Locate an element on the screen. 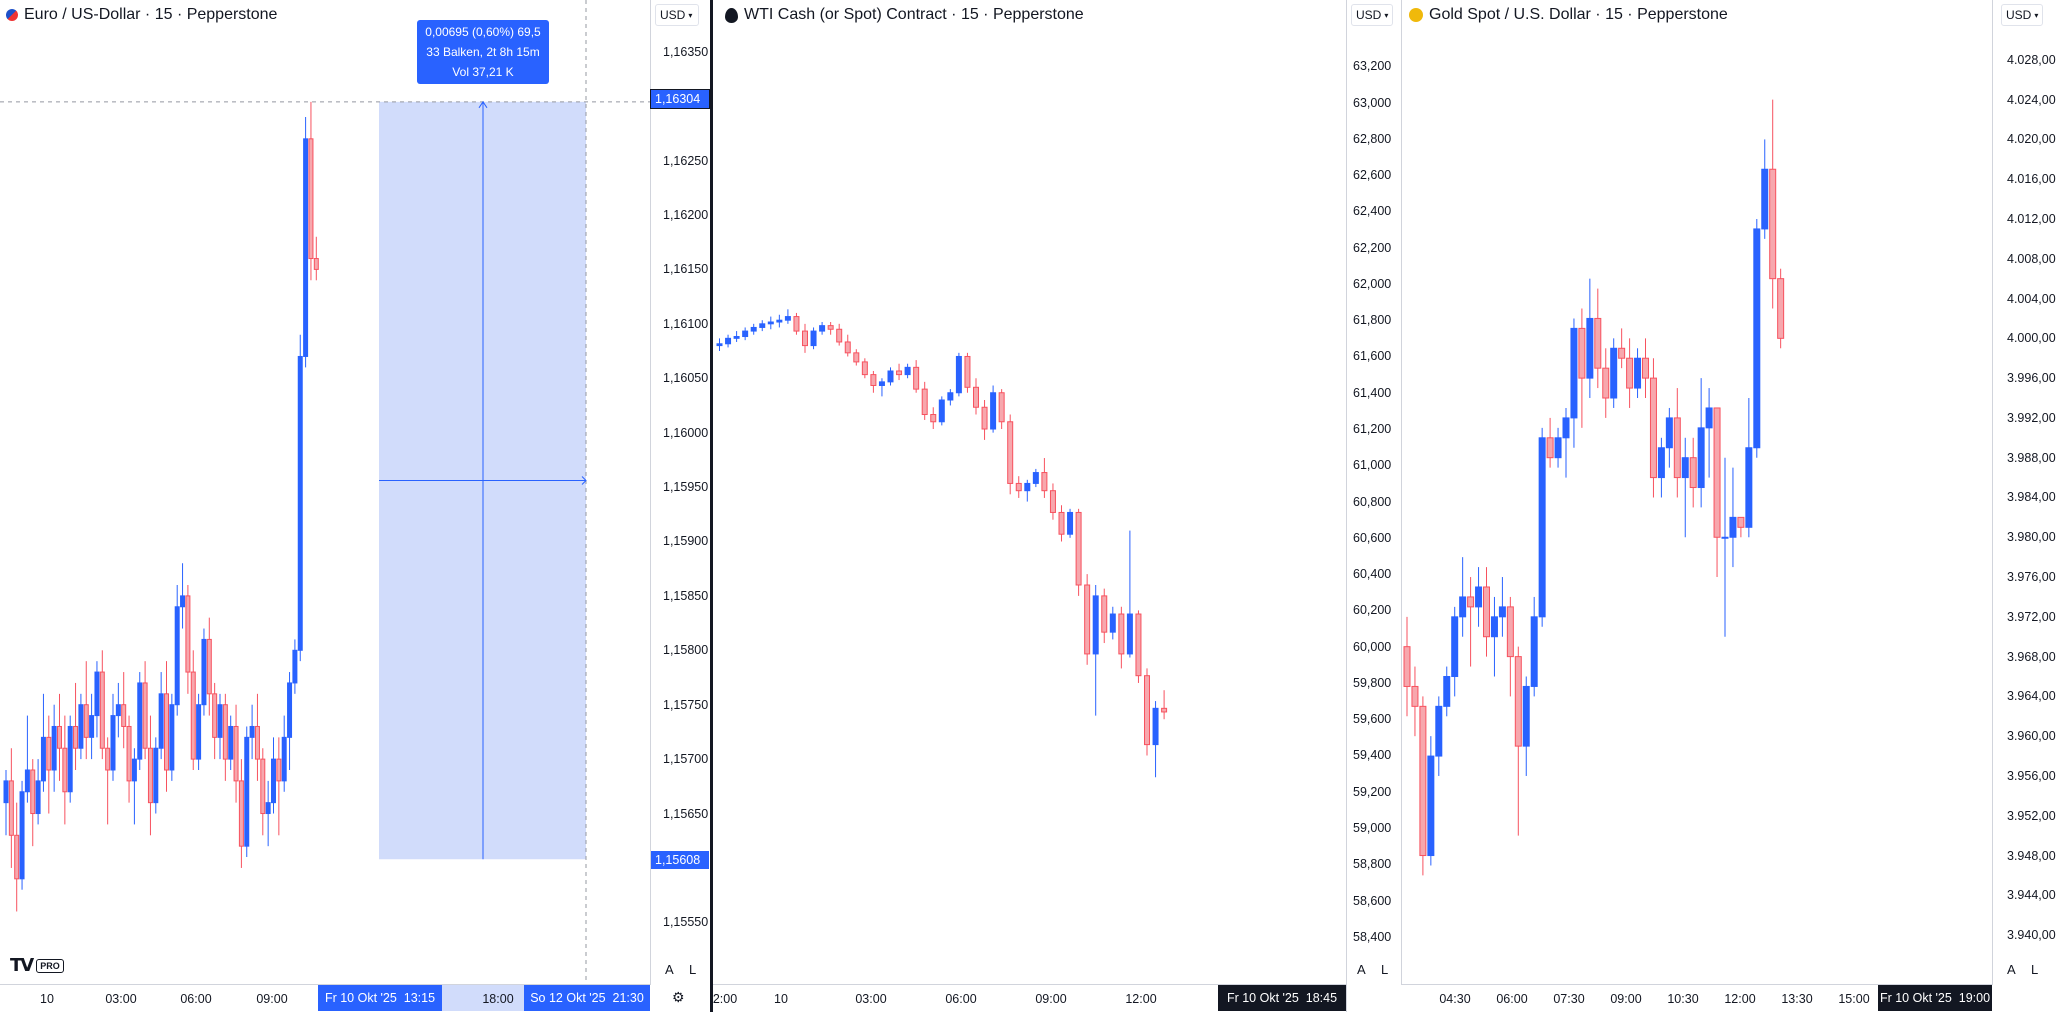 The height and width of the screenshot is (1012, 2059). price-tick-label: 62,000 is located at coordinates (1372, 283).